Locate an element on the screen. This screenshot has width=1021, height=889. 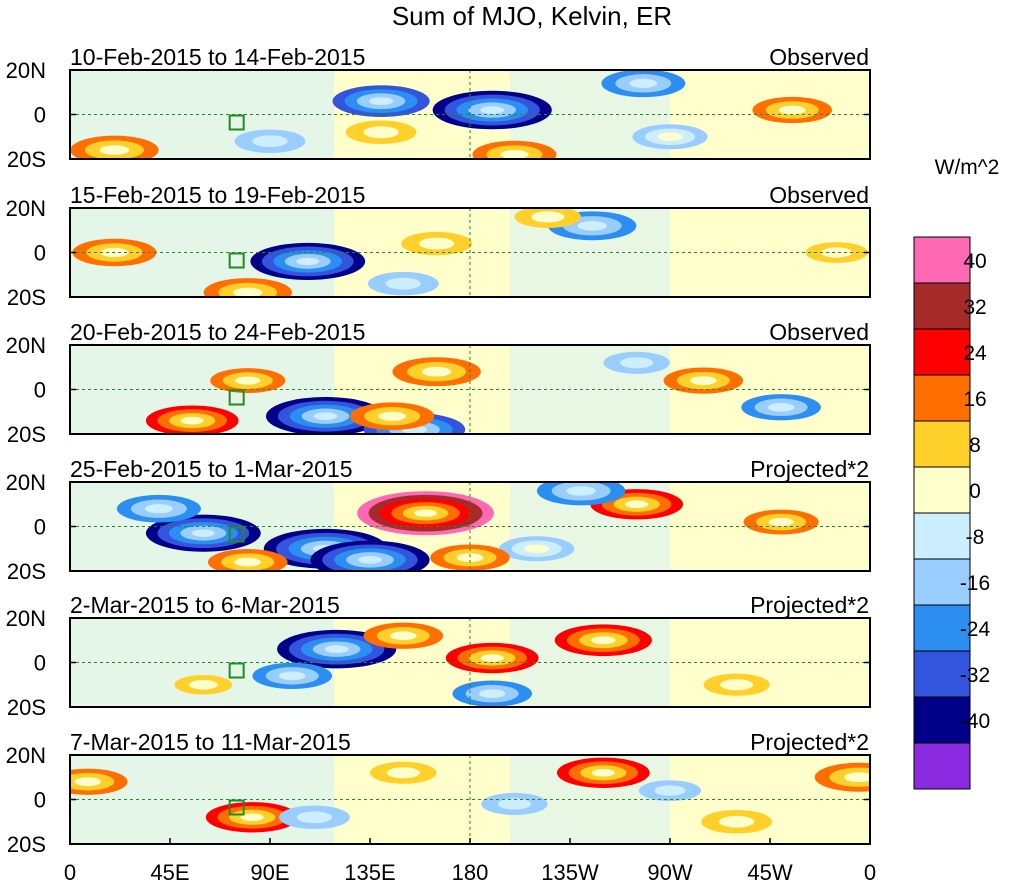
panel-period-label: 25-Feb-2015 to 1-Mar-2015 is located at coordinates (211, 469).